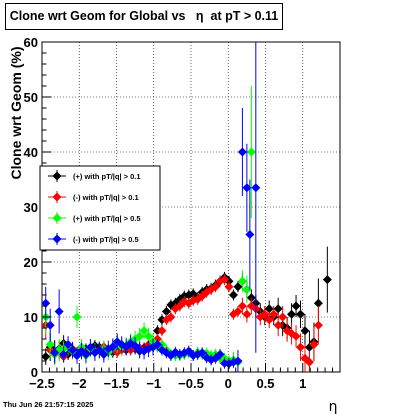 This screenshot has width=400, height=414. I want to click on y-tick-label: 30, so click(31, 207).